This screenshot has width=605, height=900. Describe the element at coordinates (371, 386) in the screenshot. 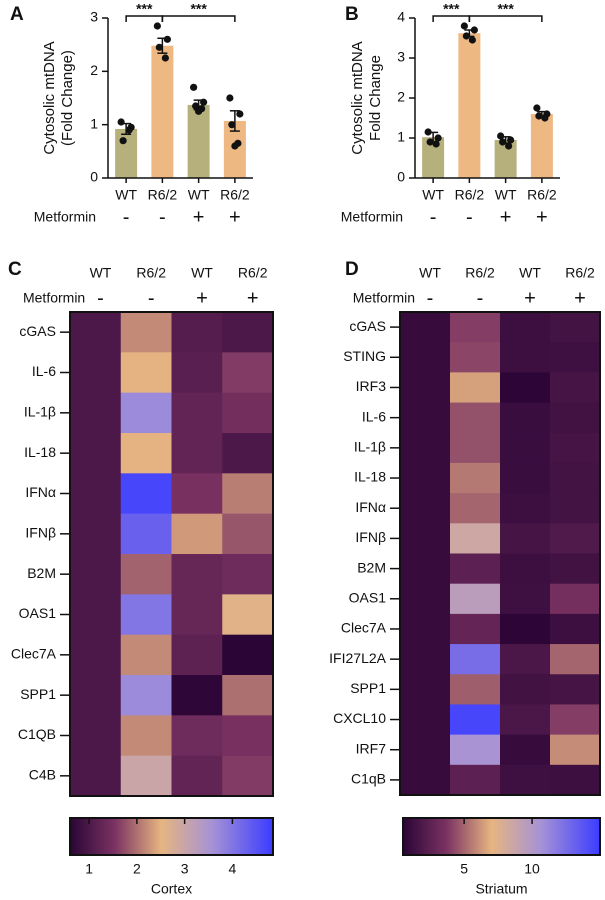

I see `row-label: IRF3` at that location.